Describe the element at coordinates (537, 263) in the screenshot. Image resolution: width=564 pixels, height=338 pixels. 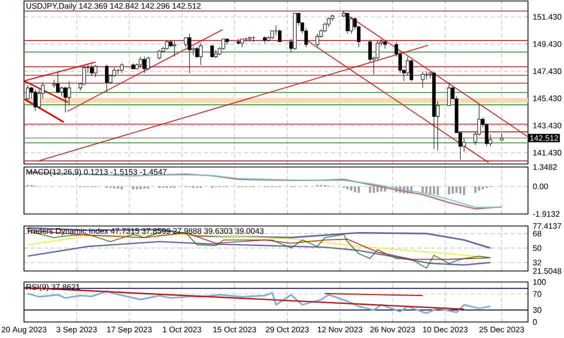
I see `y-tick-label: 32` at that location.